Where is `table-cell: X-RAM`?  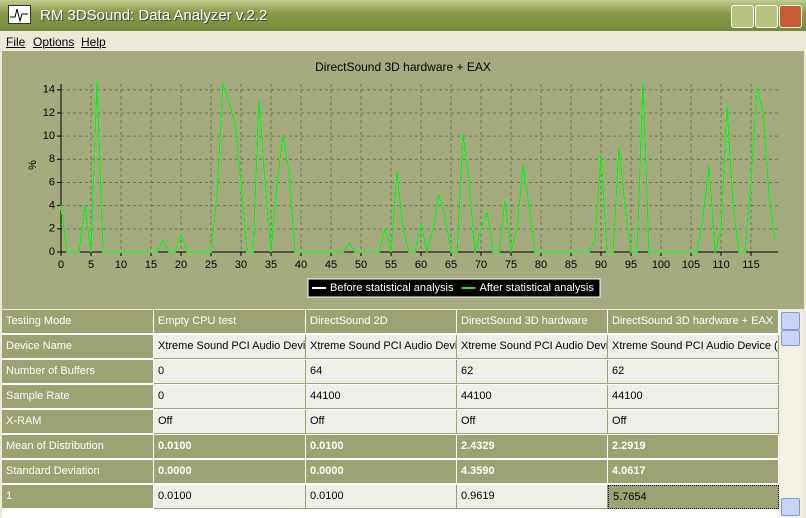 table-cell: X-RAM is located at coordinates (78, 422).